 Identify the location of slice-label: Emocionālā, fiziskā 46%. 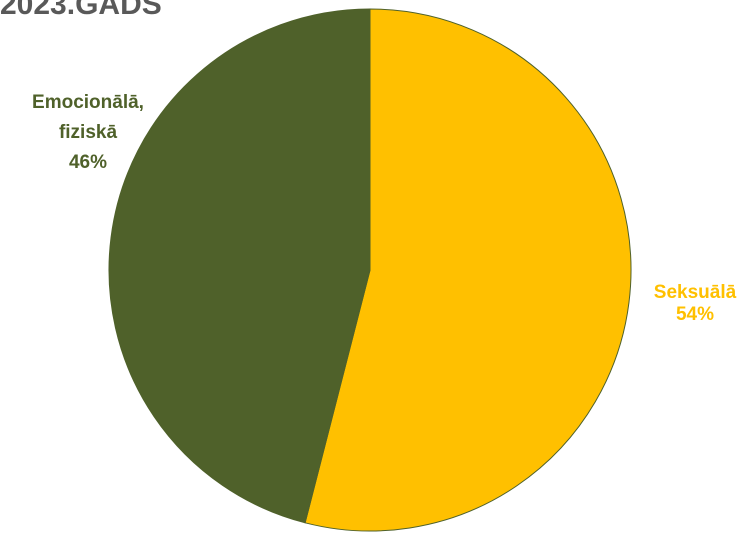
(88, 132).